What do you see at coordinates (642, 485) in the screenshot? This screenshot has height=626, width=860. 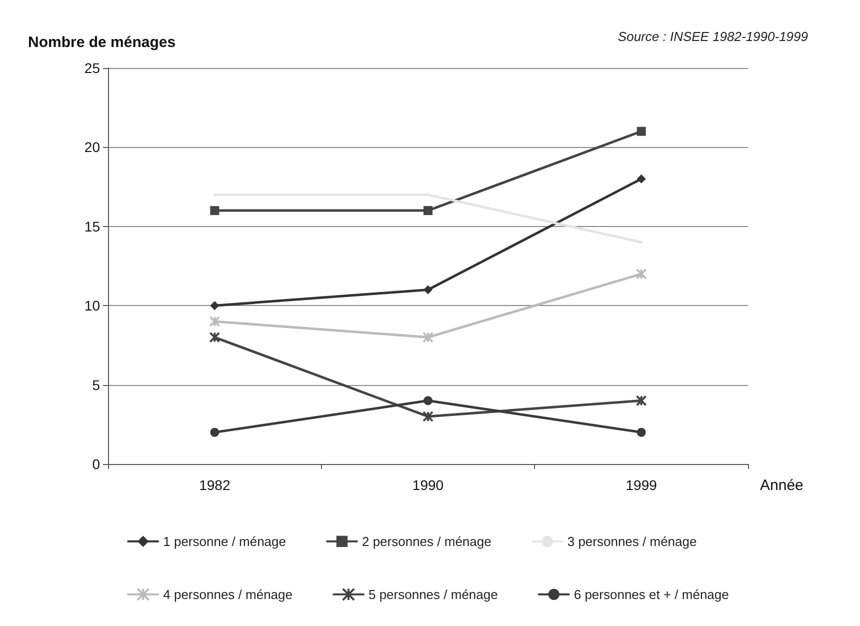 I see `x-tick-label: 1999` at bounding box center [642, 485].